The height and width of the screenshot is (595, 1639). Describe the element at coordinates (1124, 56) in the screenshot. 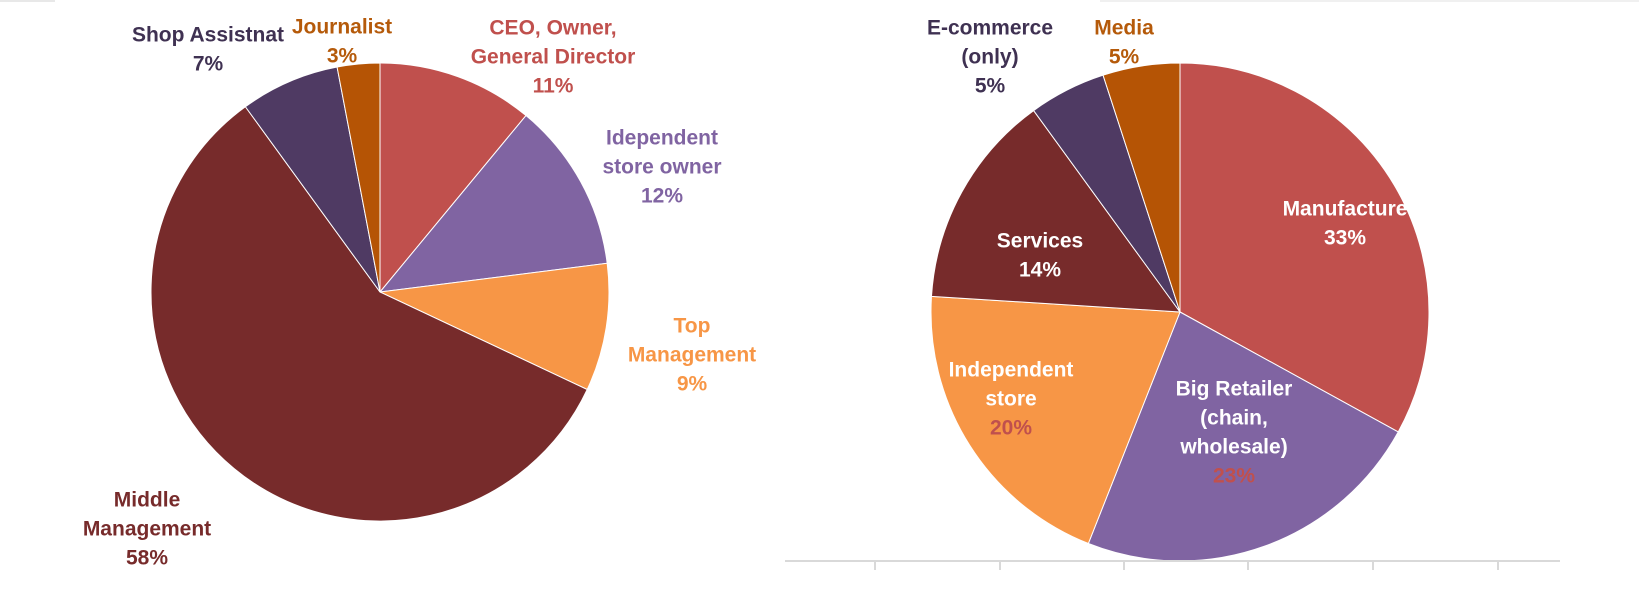

I see `slice-value-label-media: 5%` at that location.